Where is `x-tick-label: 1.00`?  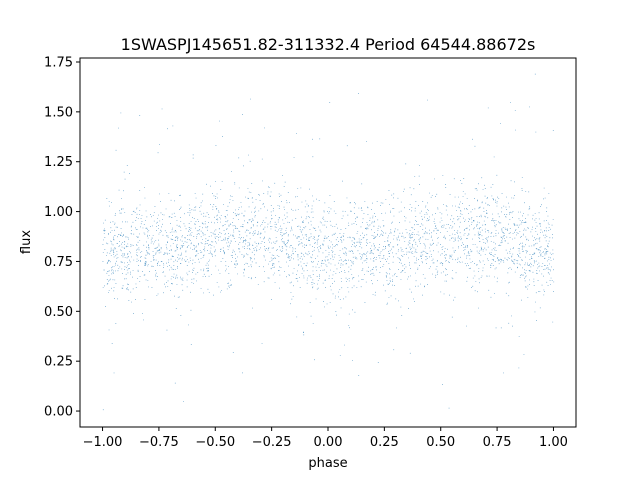
x-tick-label: 1.00 is located at coordinates (553, 442).